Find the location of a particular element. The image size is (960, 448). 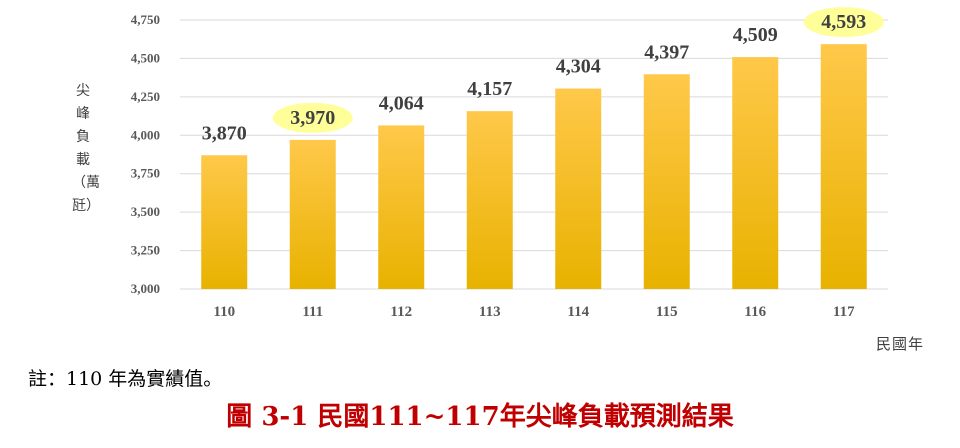

y-tick-label: 3,500 is located at coordinates (145, 211).